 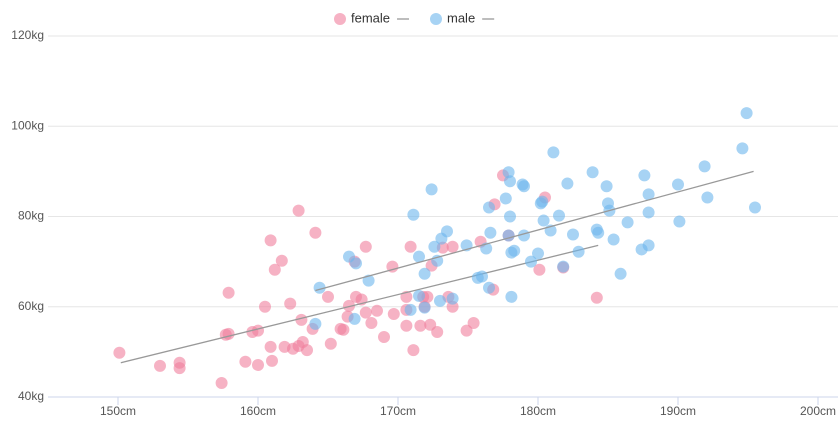 What do you see at coordinates (31, 216) in the screenshot?
I see `y-tick-label: 80kg` at bounding box center [31, 216].